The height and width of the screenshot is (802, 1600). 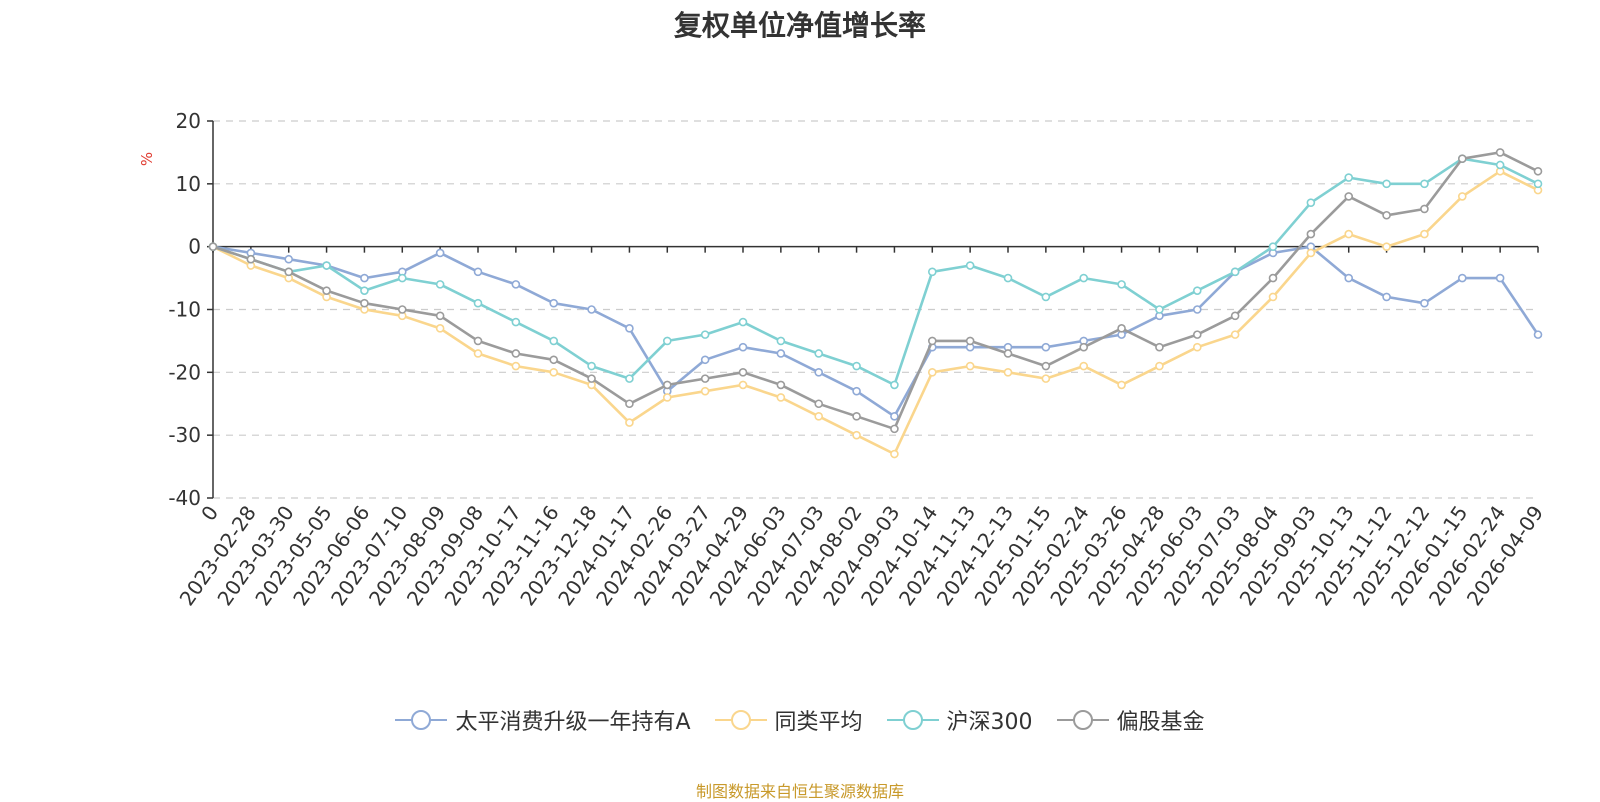 I want to click on legend-item-peer-average: 同类平均, so click(x=788, y=720).